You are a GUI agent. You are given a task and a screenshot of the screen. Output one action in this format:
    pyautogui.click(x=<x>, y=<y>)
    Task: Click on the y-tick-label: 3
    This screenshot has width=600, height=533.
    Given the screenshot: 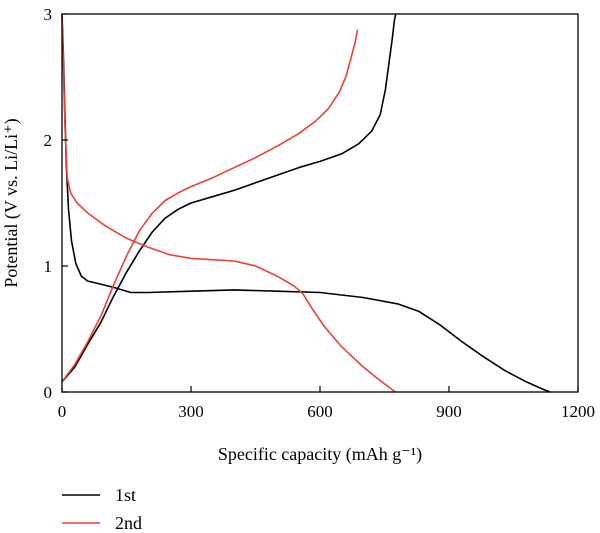 What is the action you would take?
    pyautogui.click(x=48, y=14)
    